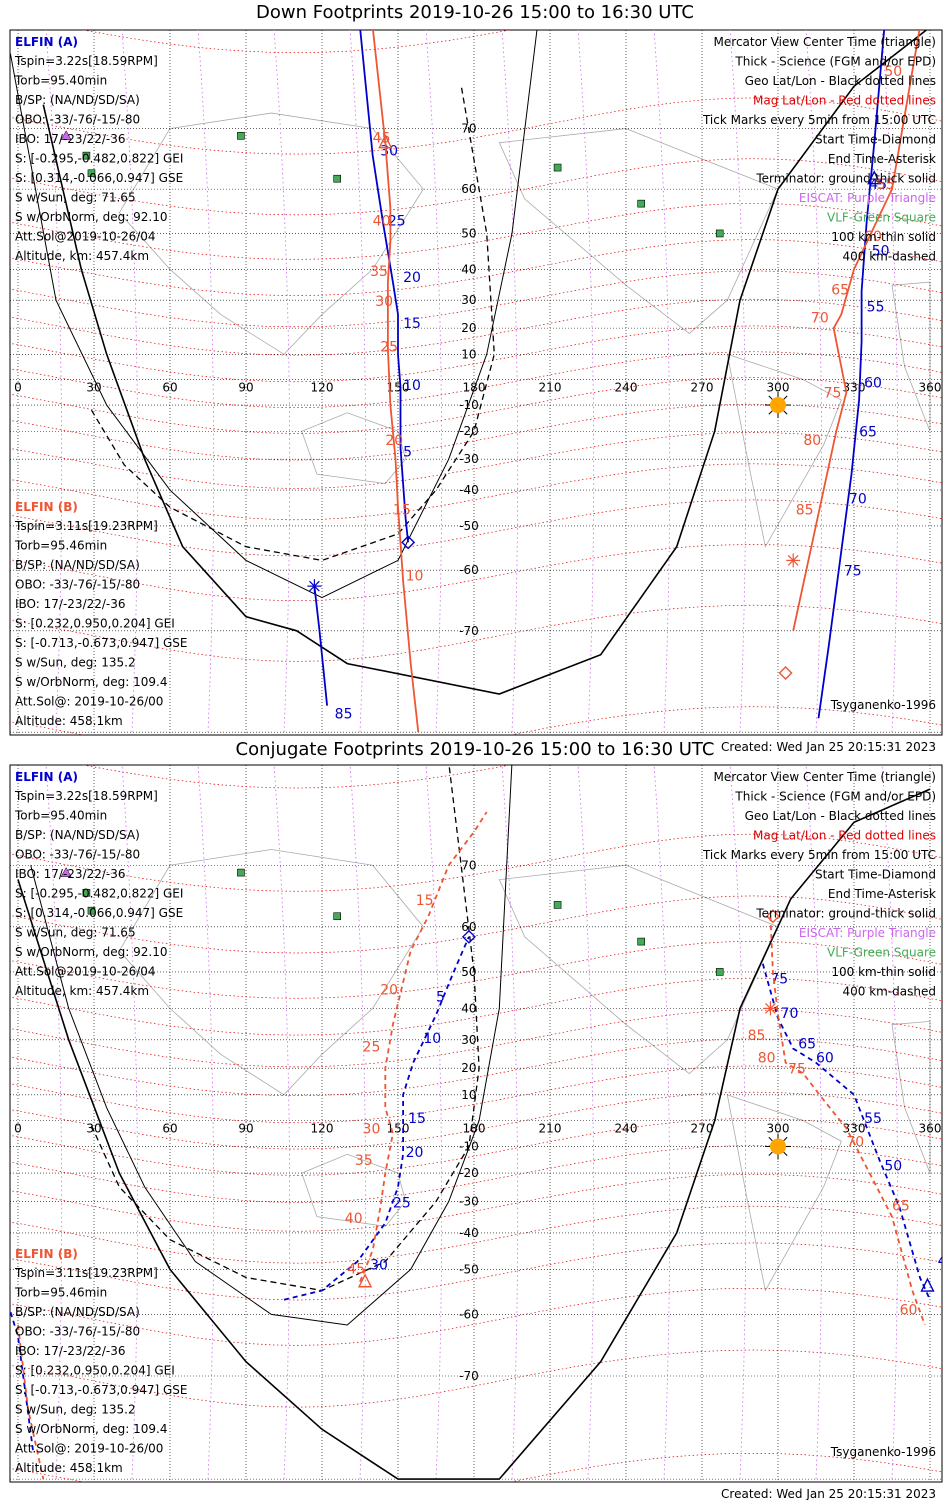  What do you see at coordinates (75, 663) in the screenshot?
I see `elfin-b-info-line: S w/Sun, deg: 135.2` at bounding box center [75, 663].